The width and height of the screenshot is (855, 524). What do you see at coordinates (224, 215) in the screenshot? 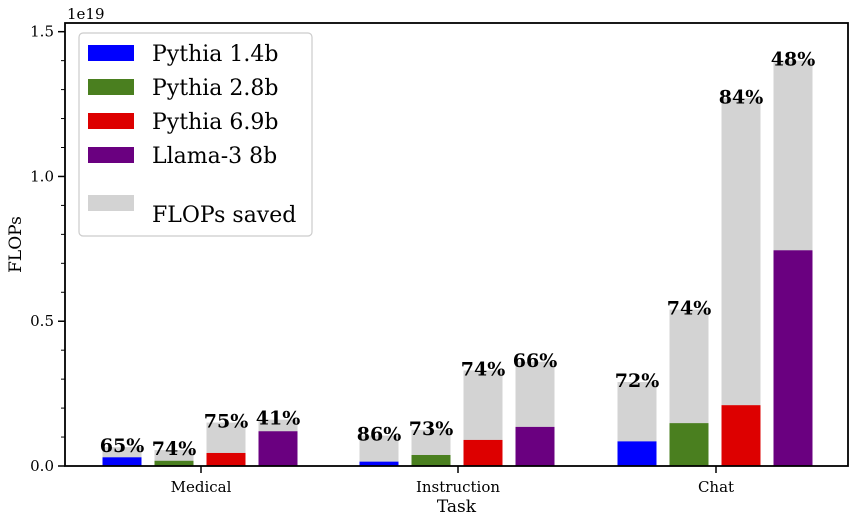
I see `legend-entry-label-saved: FLOPs saved` at bounding box center [224, 215].